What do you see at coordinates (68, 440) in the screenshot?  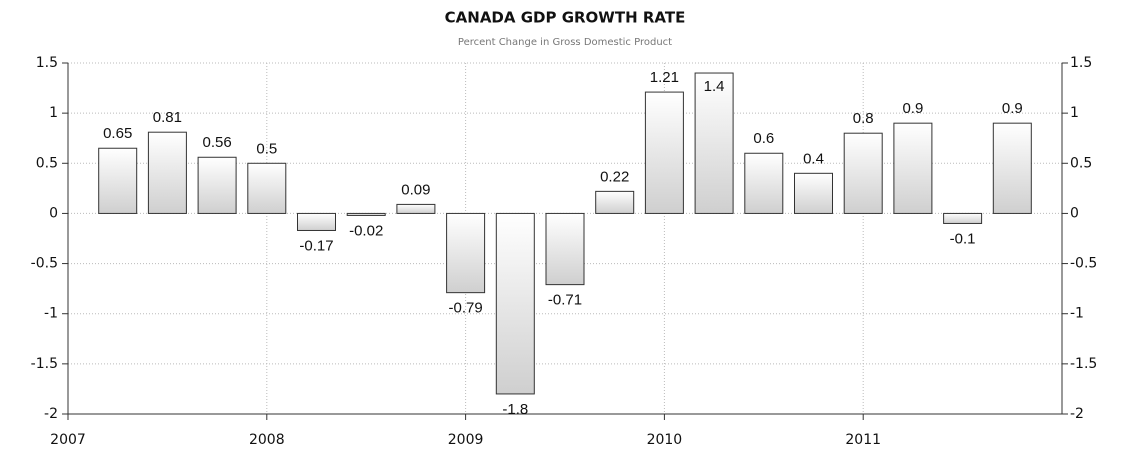 I see `x-tick-label: 2007` at bounding box center [68, 440].